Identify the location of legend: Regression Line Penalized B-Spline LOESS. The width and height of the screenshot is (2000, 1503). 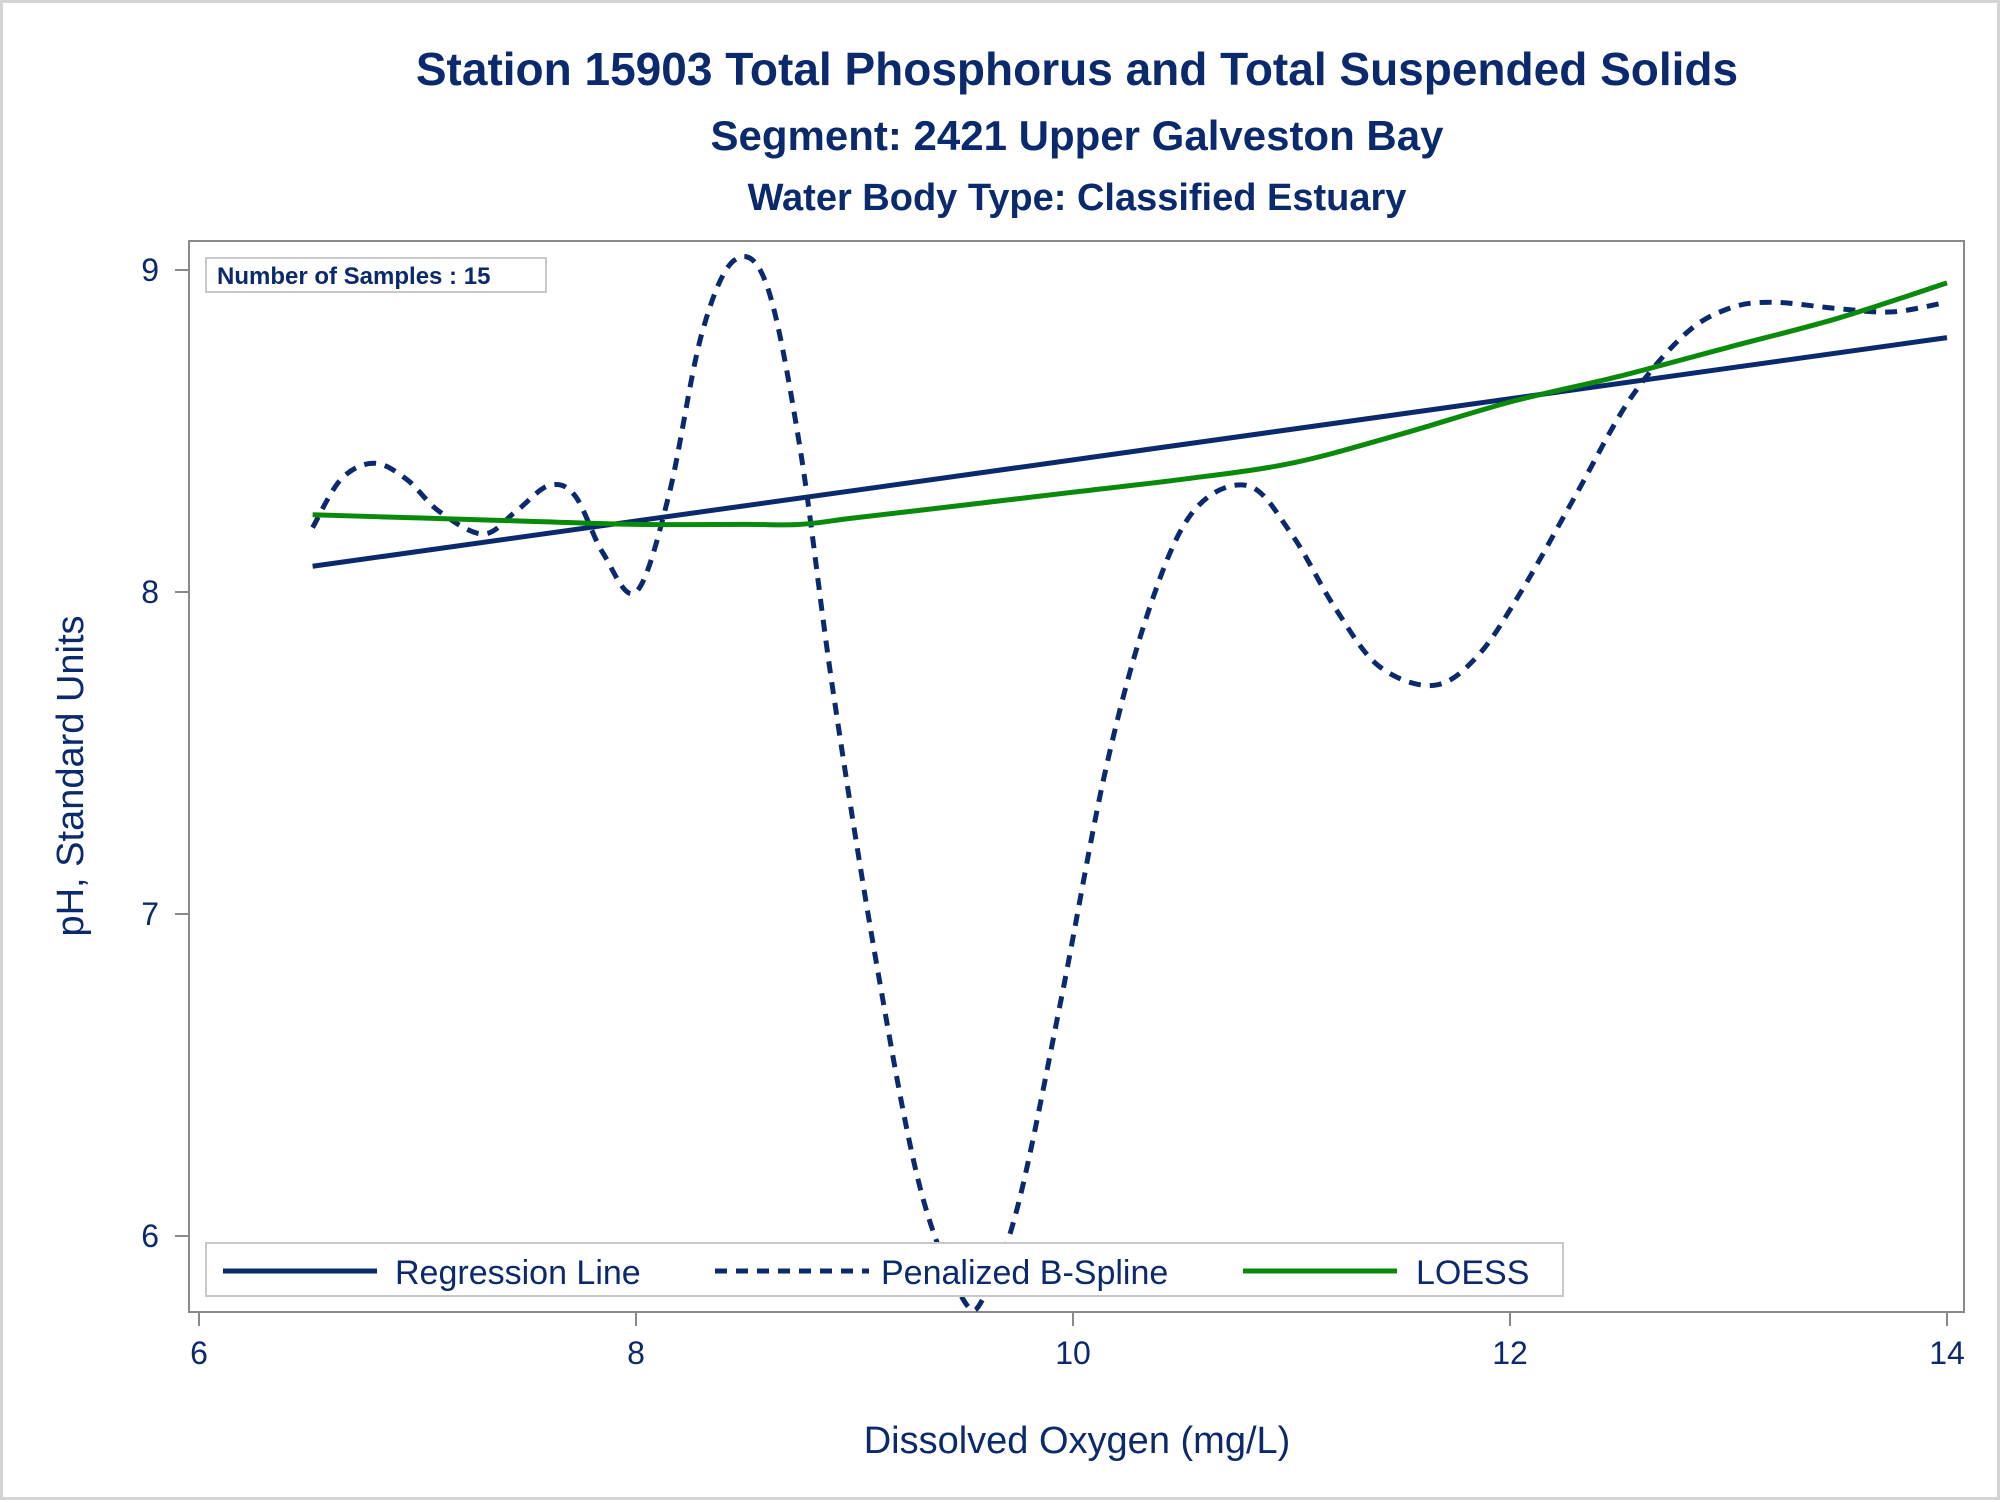
(884, 1269).